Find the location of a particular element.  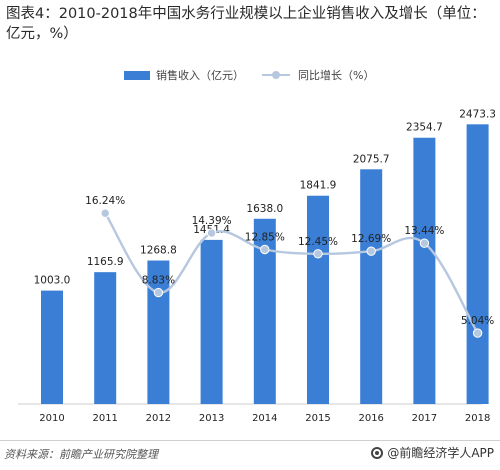

brand-logo-icon is located at coordinates (377, 452).